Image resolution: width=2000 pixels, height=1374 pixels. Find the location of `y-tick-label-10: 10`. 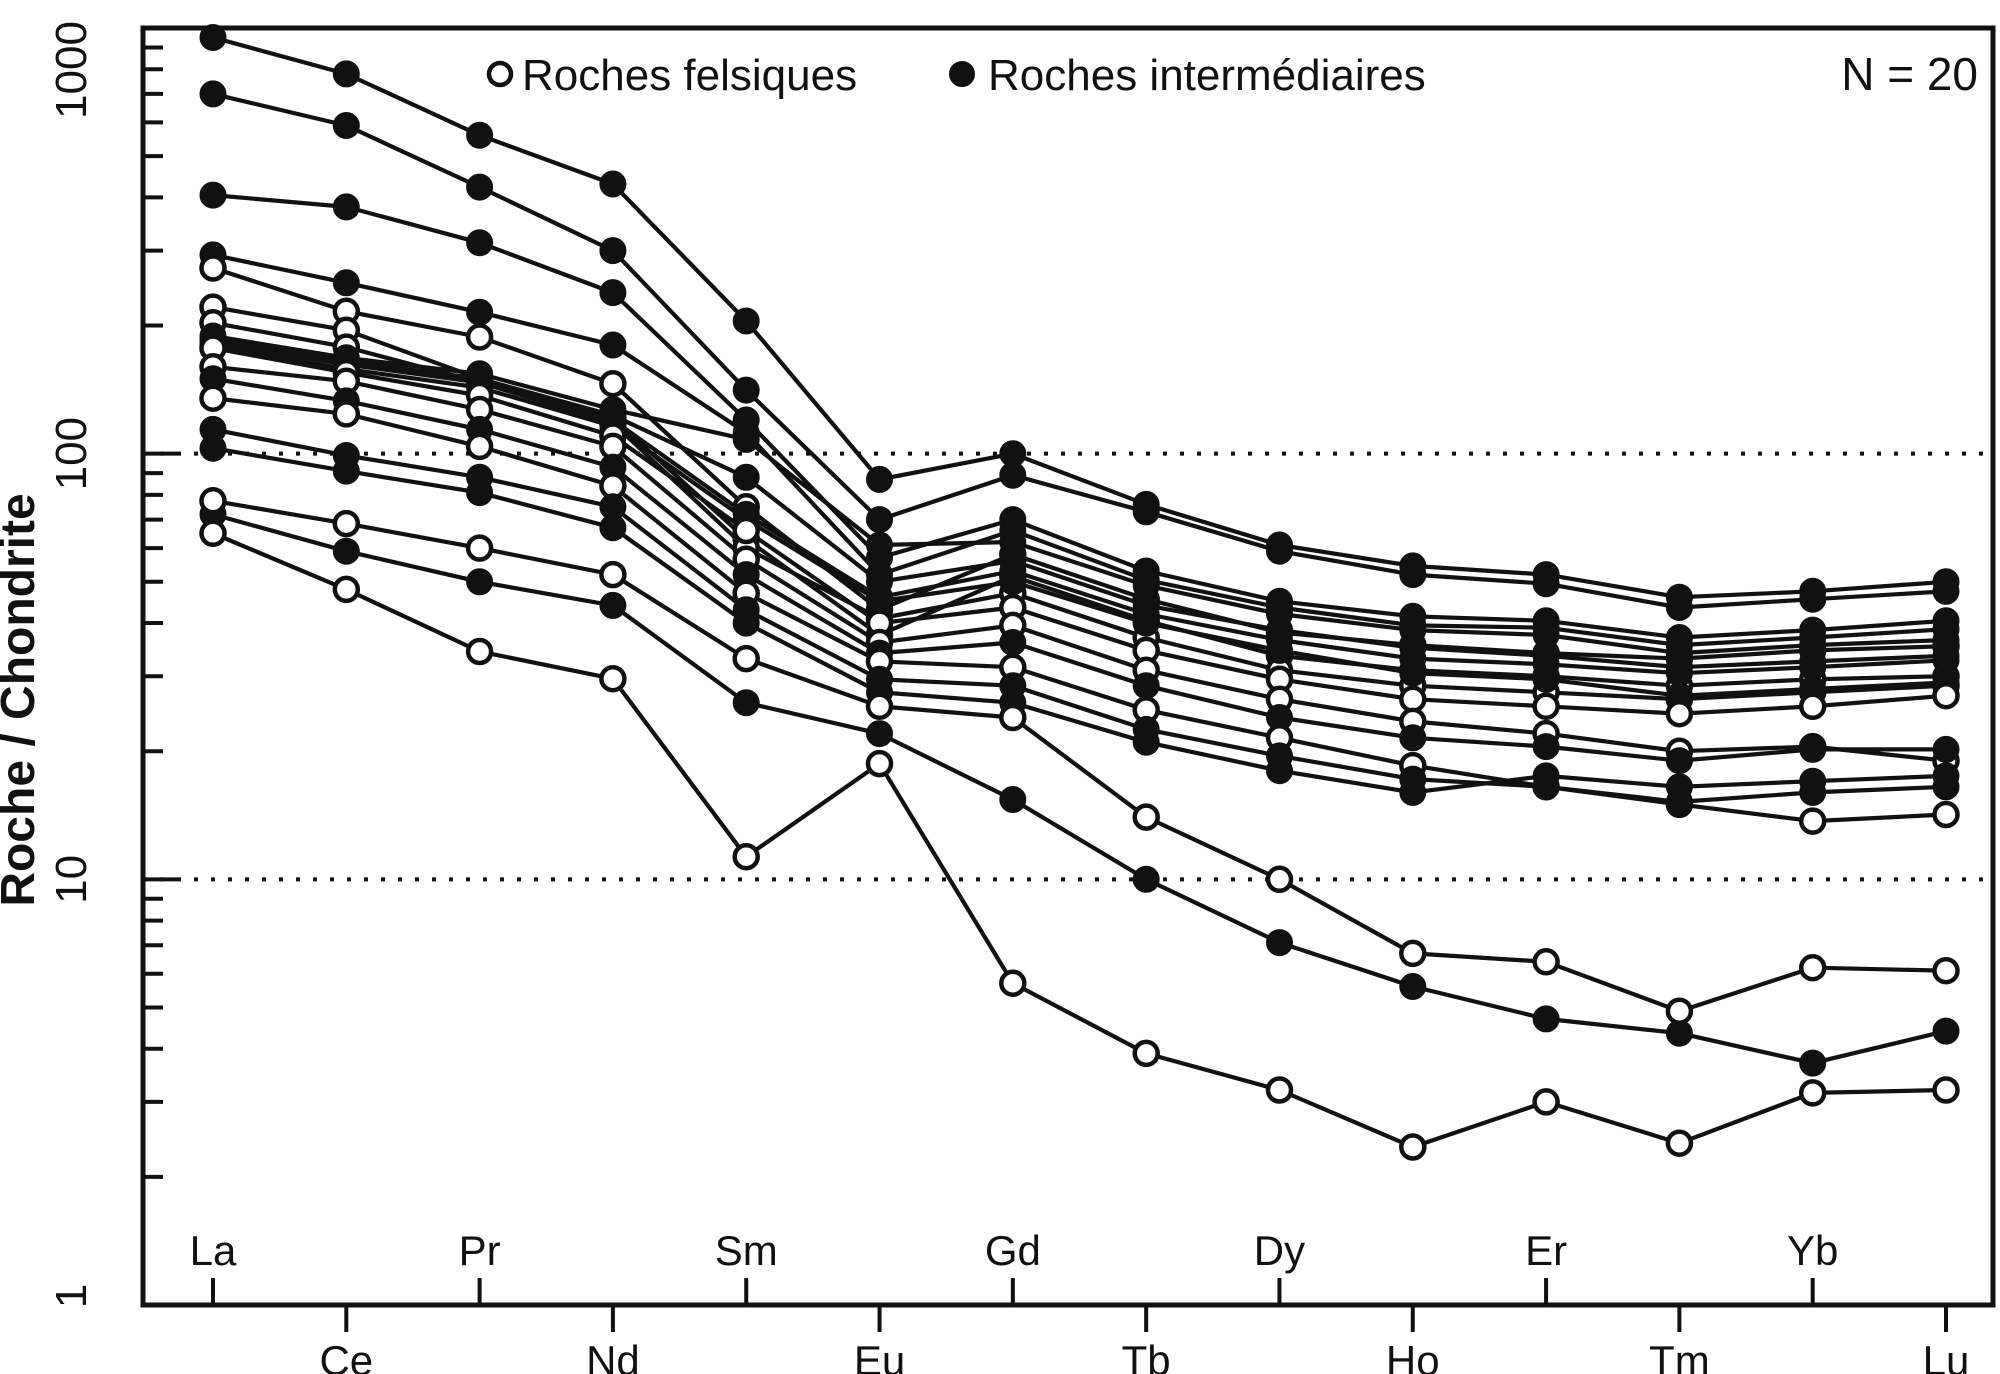

y-tick-label-10: 10 is located at coordinates (71, 879).